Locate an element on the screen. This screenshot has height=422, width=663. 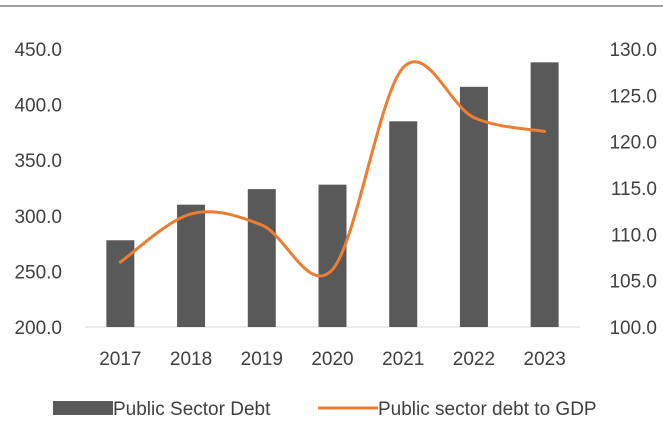
right-tick-label: 120.0 is located at coordinates (633, 143).